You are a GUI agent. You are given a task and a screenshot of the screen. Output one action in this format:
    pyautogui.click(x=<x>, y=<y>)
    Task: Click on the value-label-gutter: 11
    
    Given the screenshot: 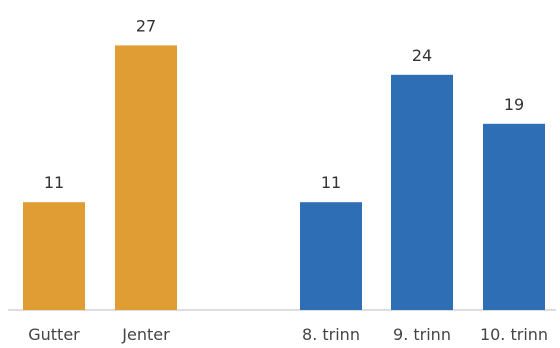 What is the action you would take?
    pyautogui.click(x=54, y=182)
    